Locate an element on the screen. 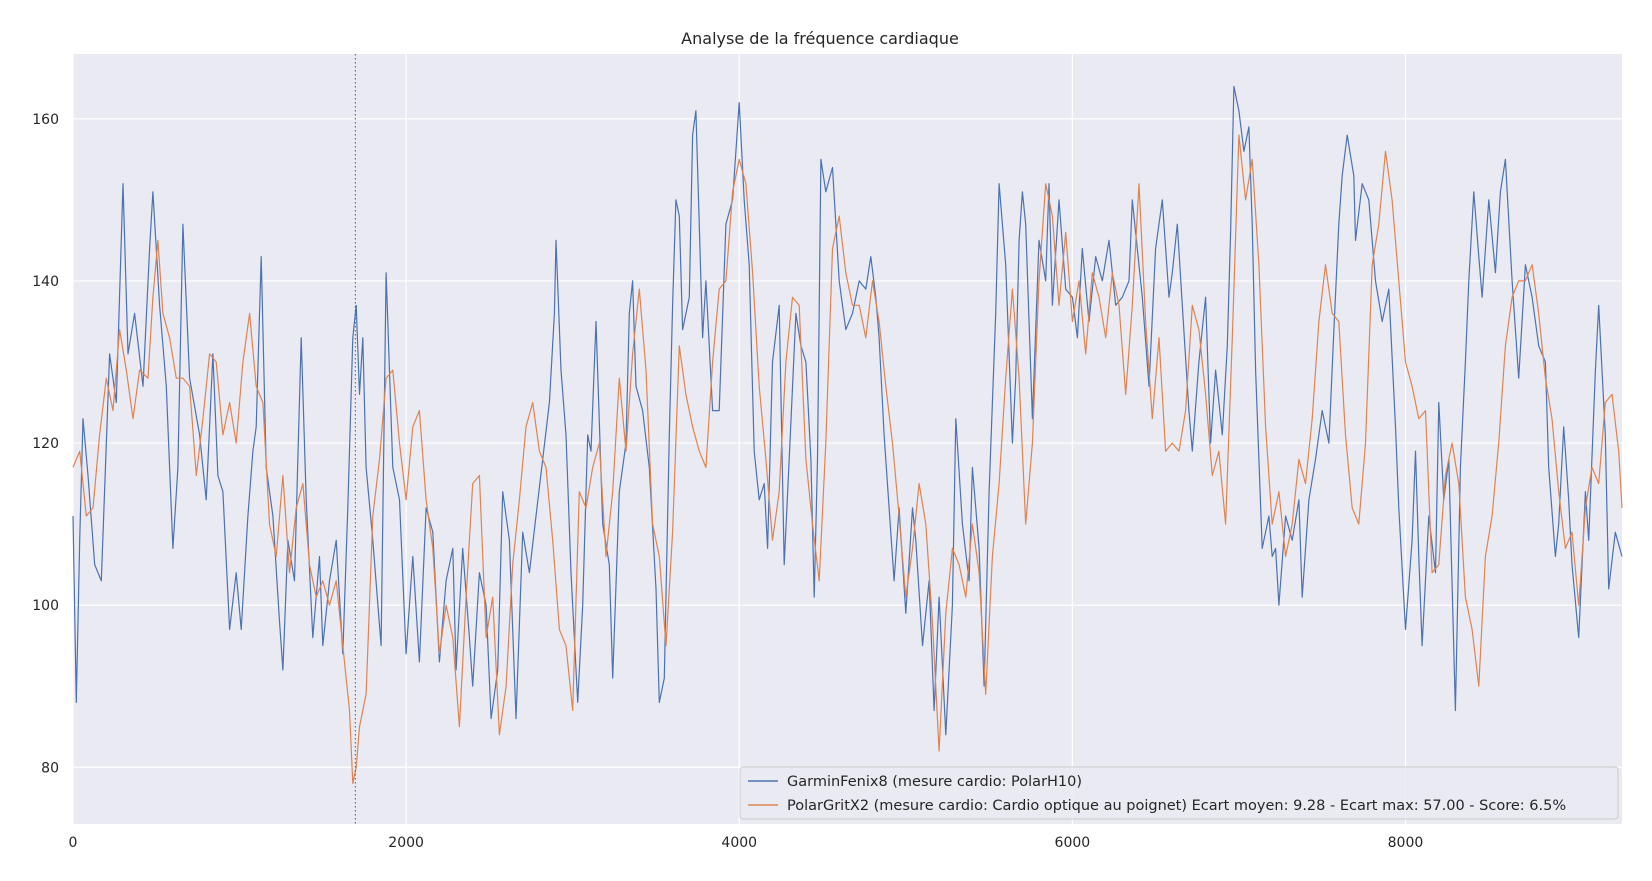  y-axis-ticks: 80 100 120 140 160 is located at coordinates (45, 444).